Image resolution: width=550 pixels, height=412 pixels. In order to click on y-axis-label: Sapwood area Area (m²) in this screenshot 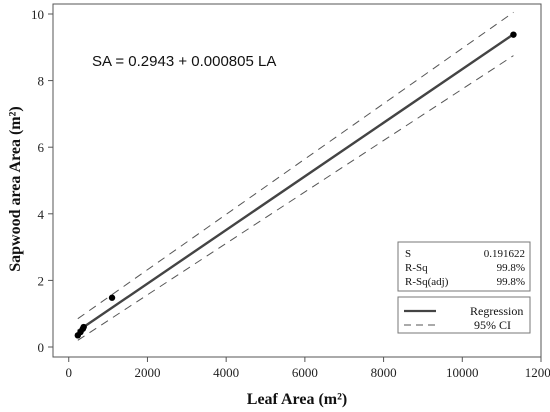, I will do `click(15, 189)`.